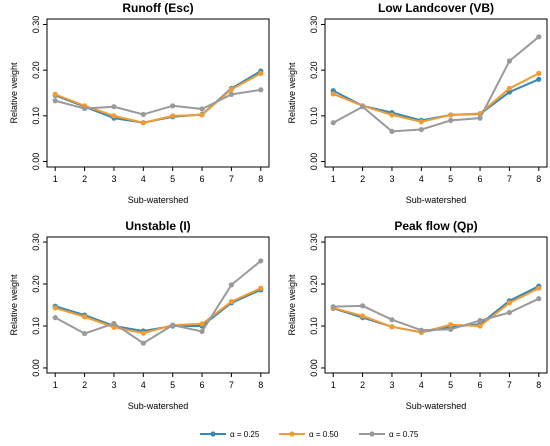  Describe the element at coordinates (157, 226) in the screenshot. I see `panel-title: Unstable (I)` at that location.